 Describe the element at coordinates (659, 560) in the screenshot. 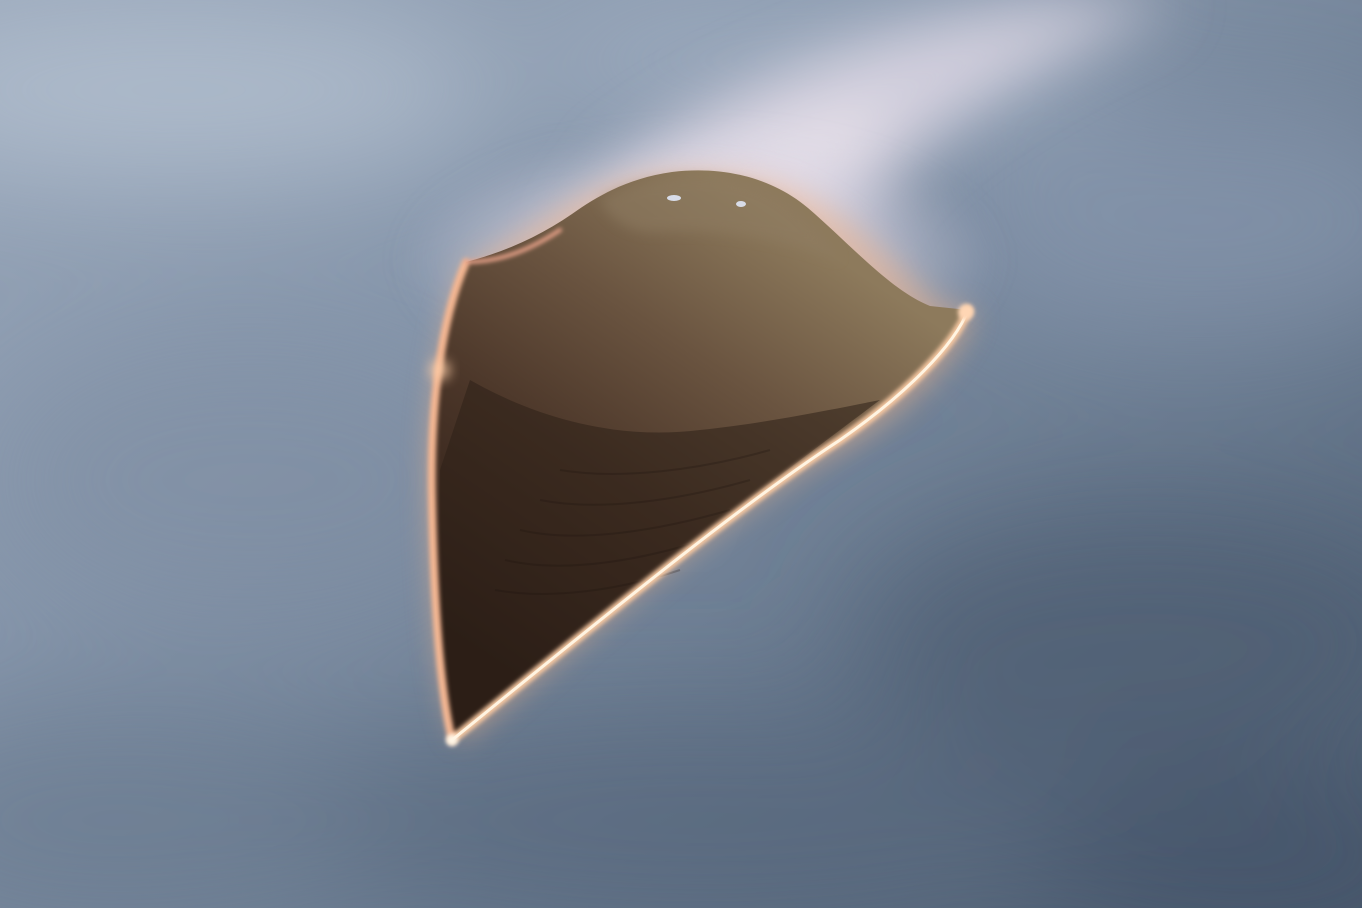

I see `hull-shadow` at that location.